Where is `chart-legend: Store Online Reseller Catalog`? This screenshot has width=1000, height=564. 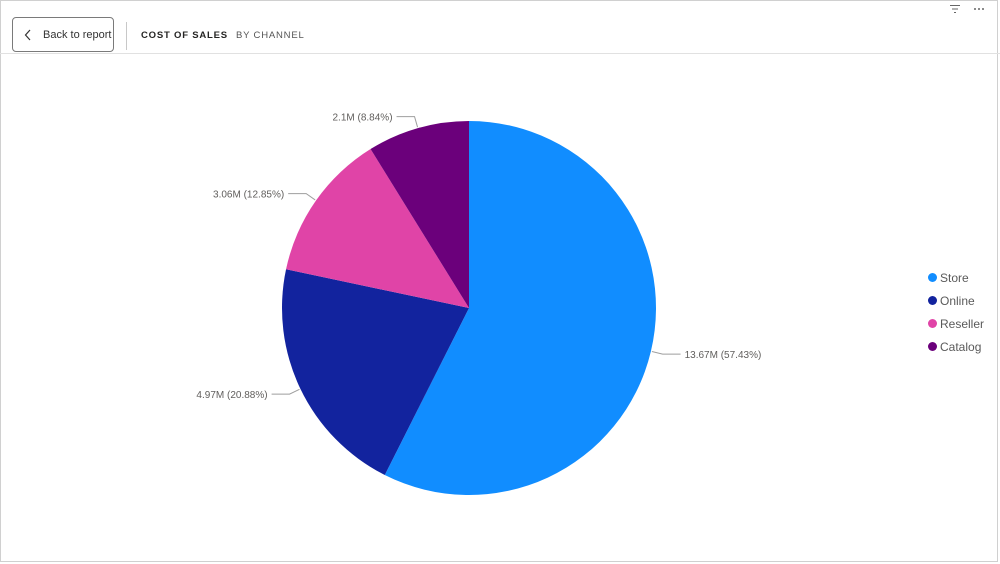 chart-legend: Store Online Reseller Catalog is located at coordinates (956, 312).